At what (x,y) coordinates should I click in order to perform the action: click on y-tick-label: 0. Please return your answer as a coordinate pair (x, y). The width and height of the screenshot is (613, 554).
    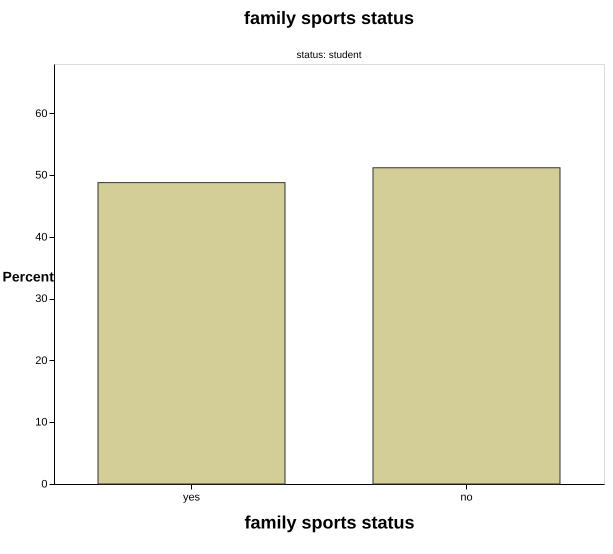
    Looking at the image, I should click on (44, 484).